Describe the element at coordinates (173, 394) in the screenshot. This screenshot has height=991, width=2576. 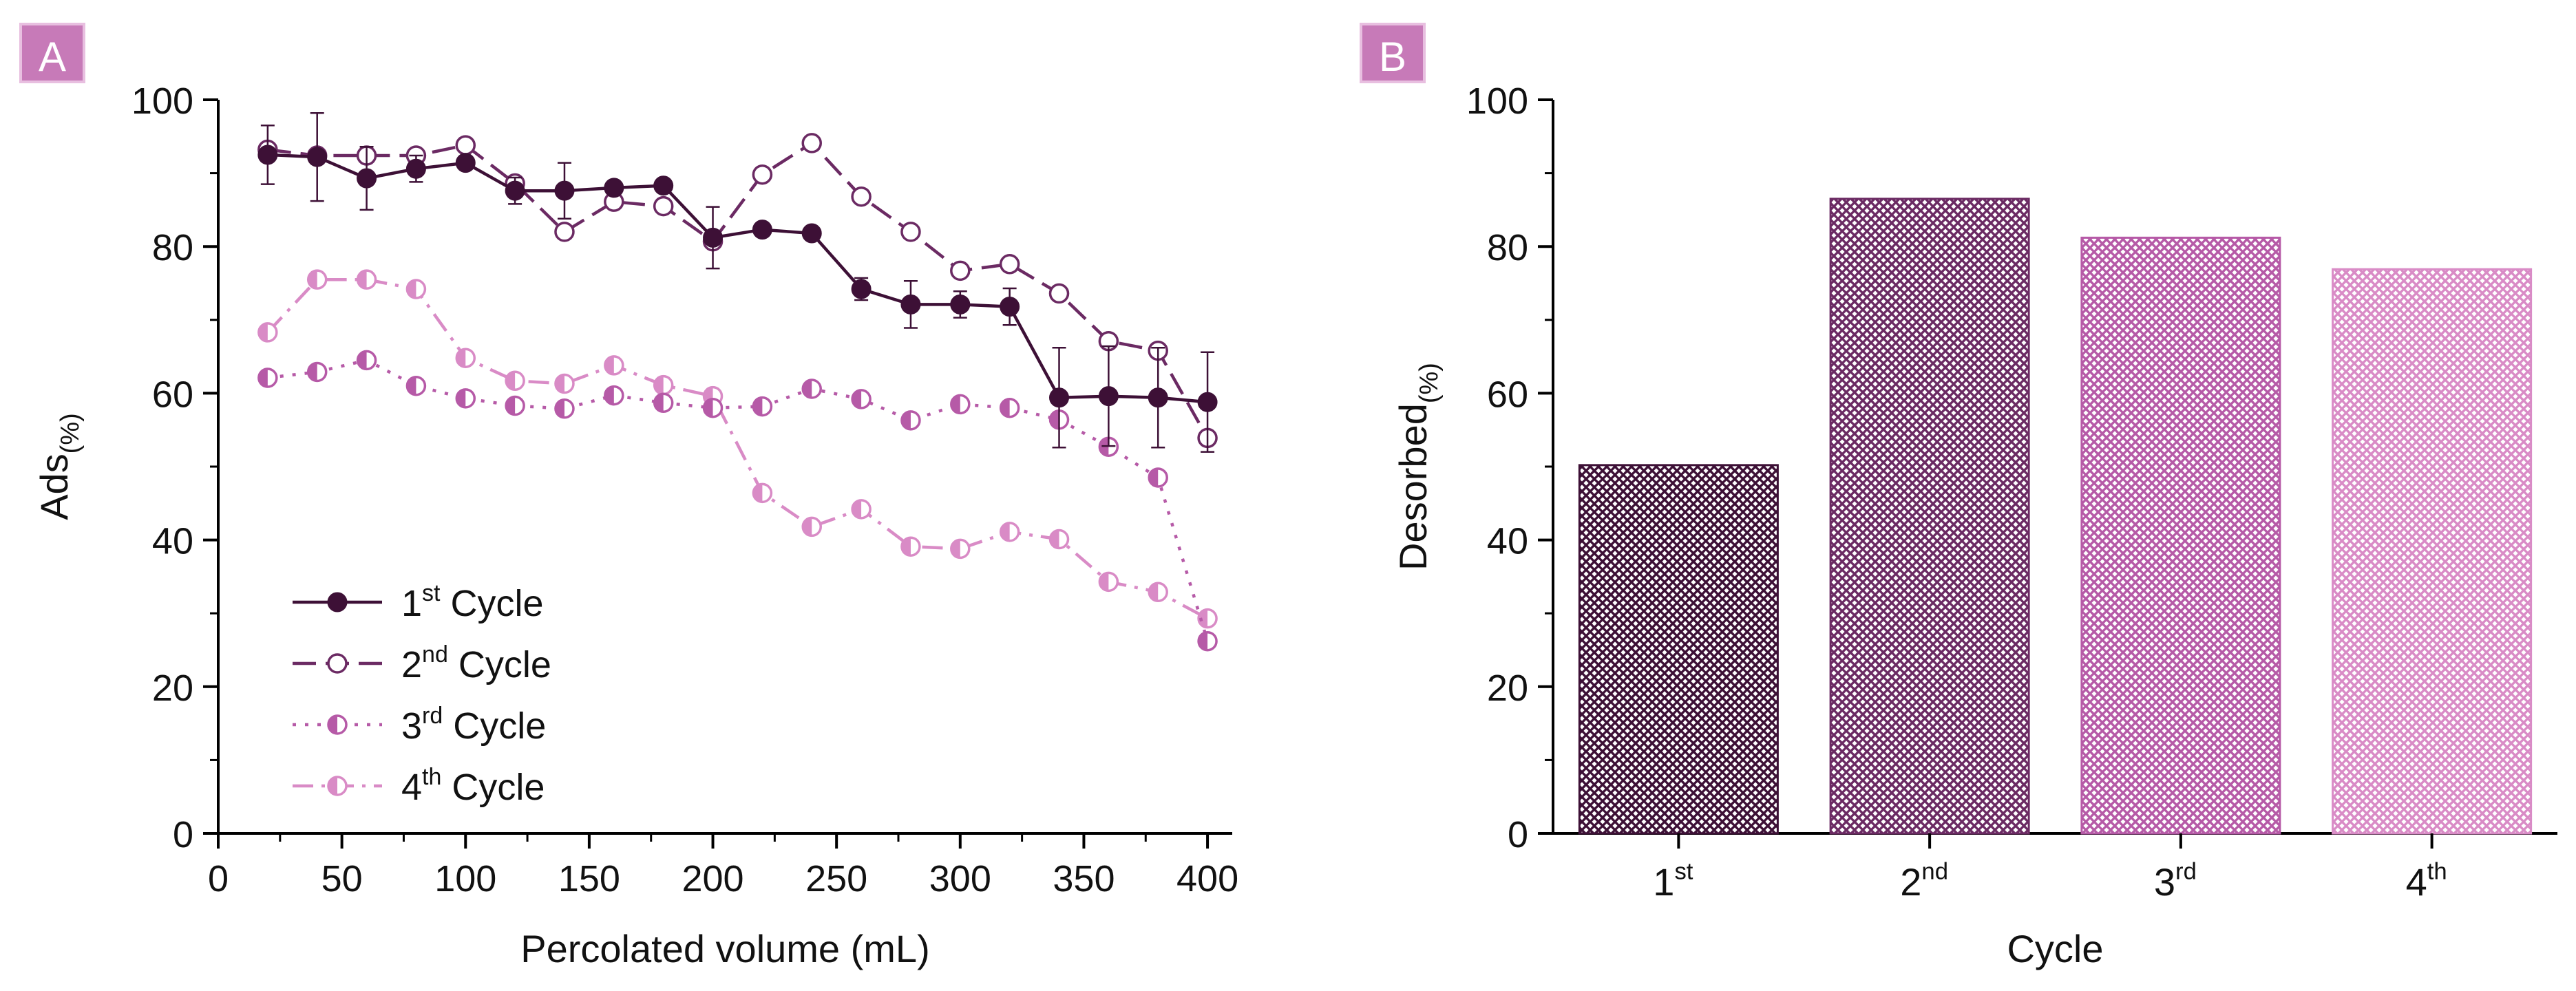
I see `panel-a-y-tick-label: 60` at that location.